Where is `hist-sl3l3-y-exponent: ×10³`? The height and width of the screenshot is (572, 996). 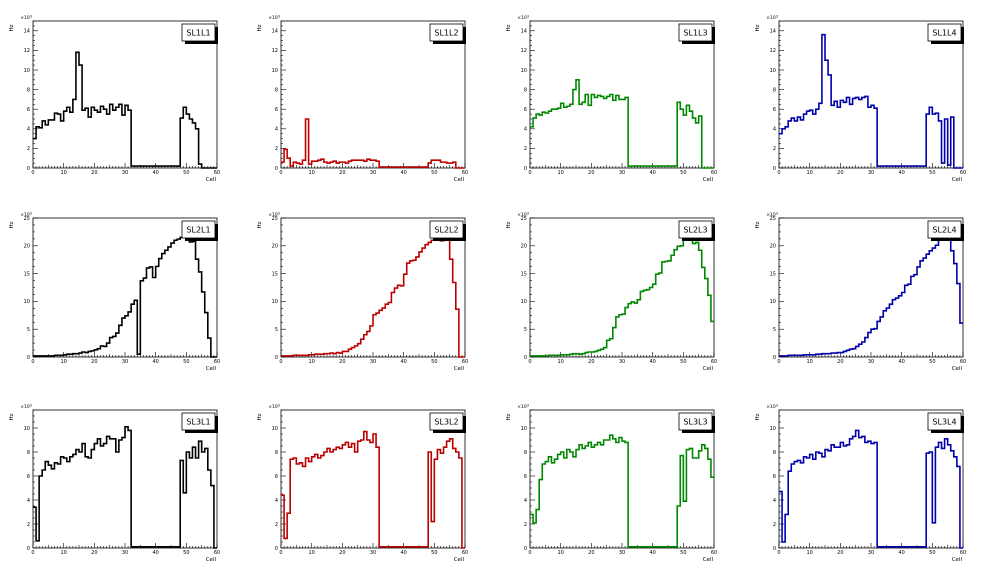 hist-sl3l3-y-exponent: ×10³ is located at coordinates (523, 407).